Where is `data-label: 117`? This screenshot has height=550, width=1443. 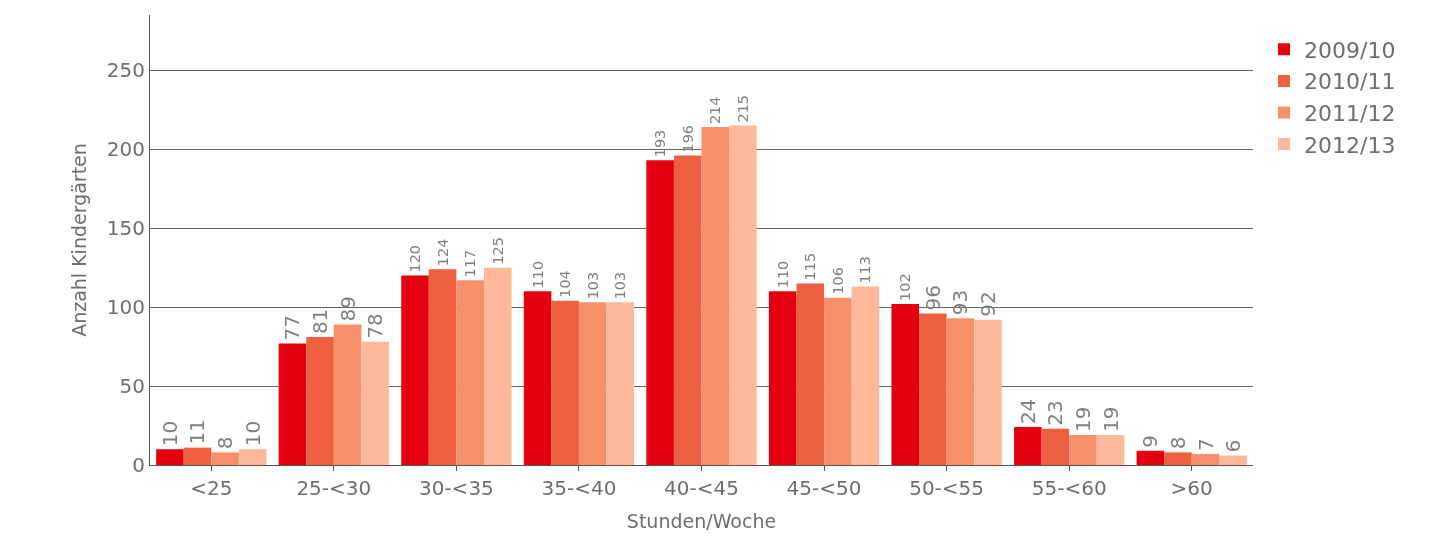 data-label: 117 is located at coordinates (470, 263).